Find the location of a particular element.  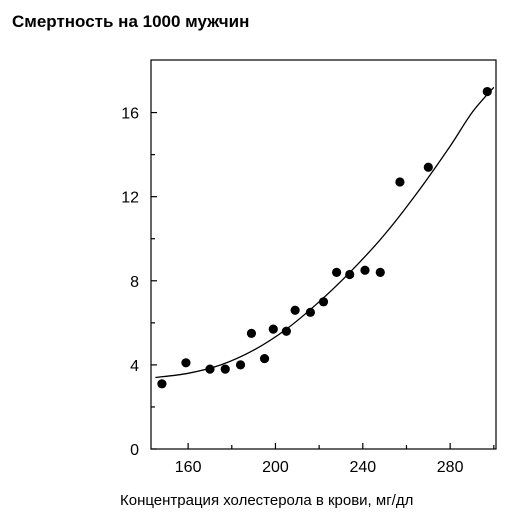

y-tick-label: 16 is located at coordinates (130, 114).